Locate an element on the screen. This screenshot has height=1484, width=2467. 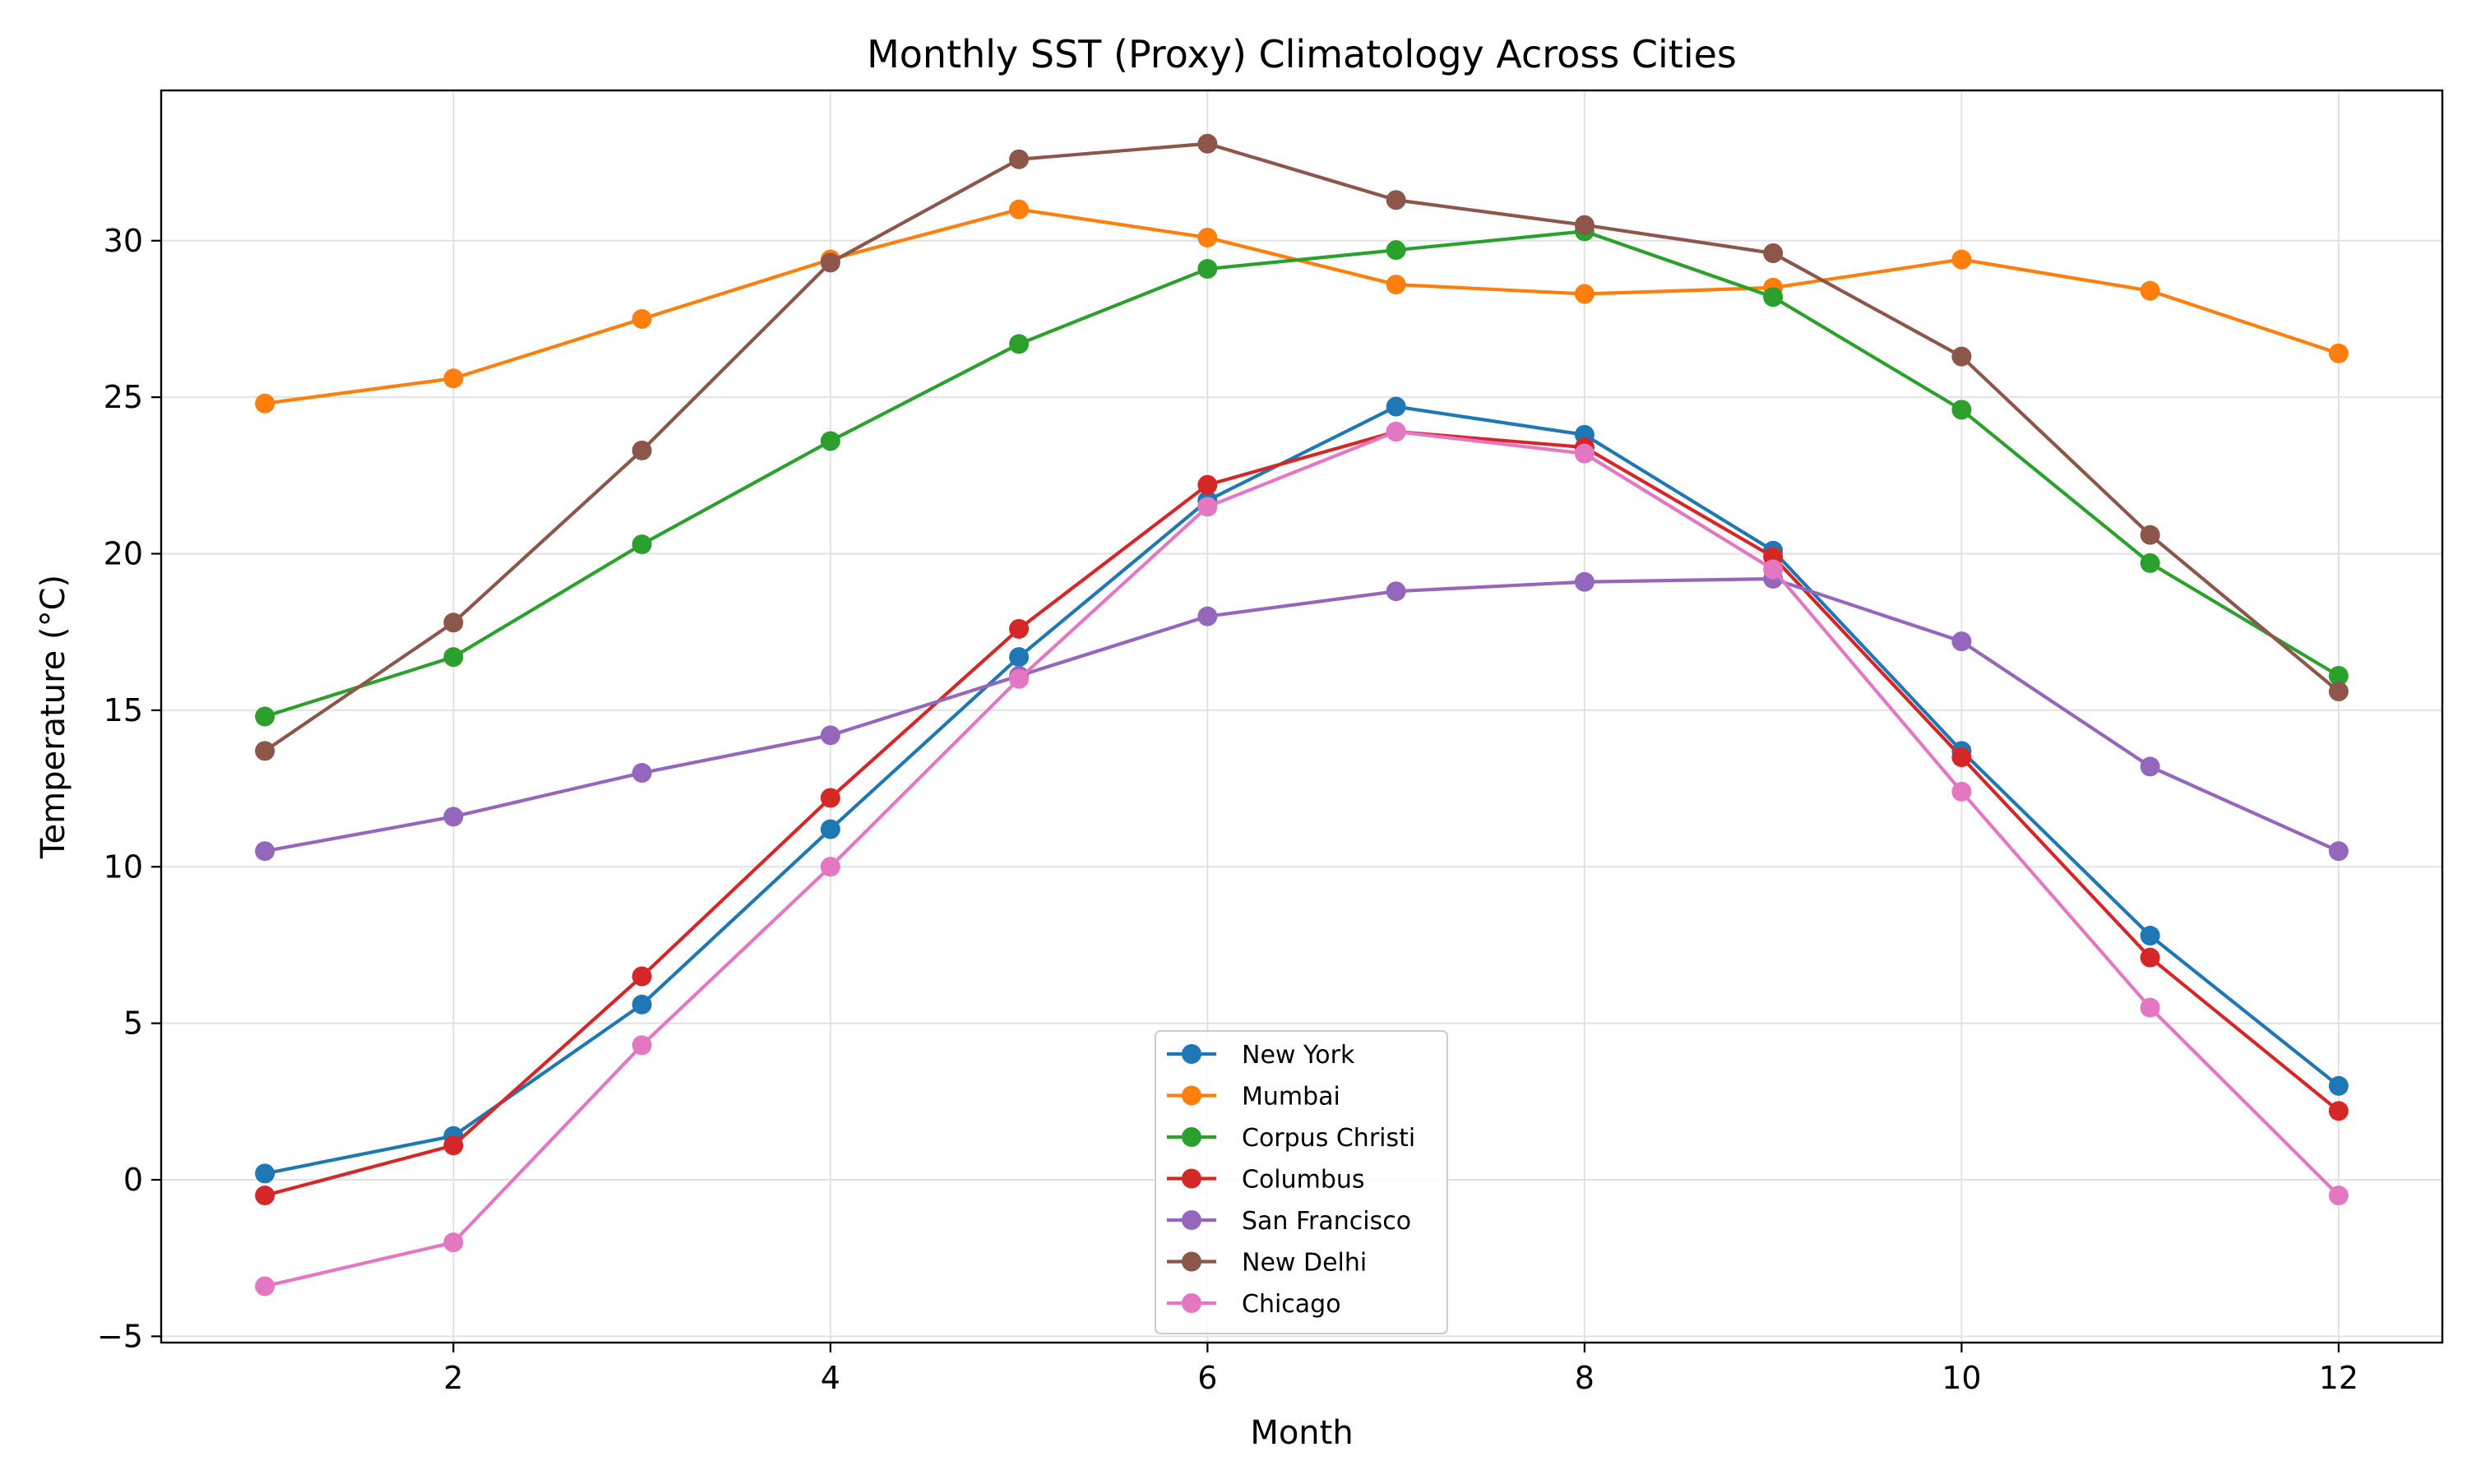
legend-label: San Francisco is located at coordinates (1326, 1221).